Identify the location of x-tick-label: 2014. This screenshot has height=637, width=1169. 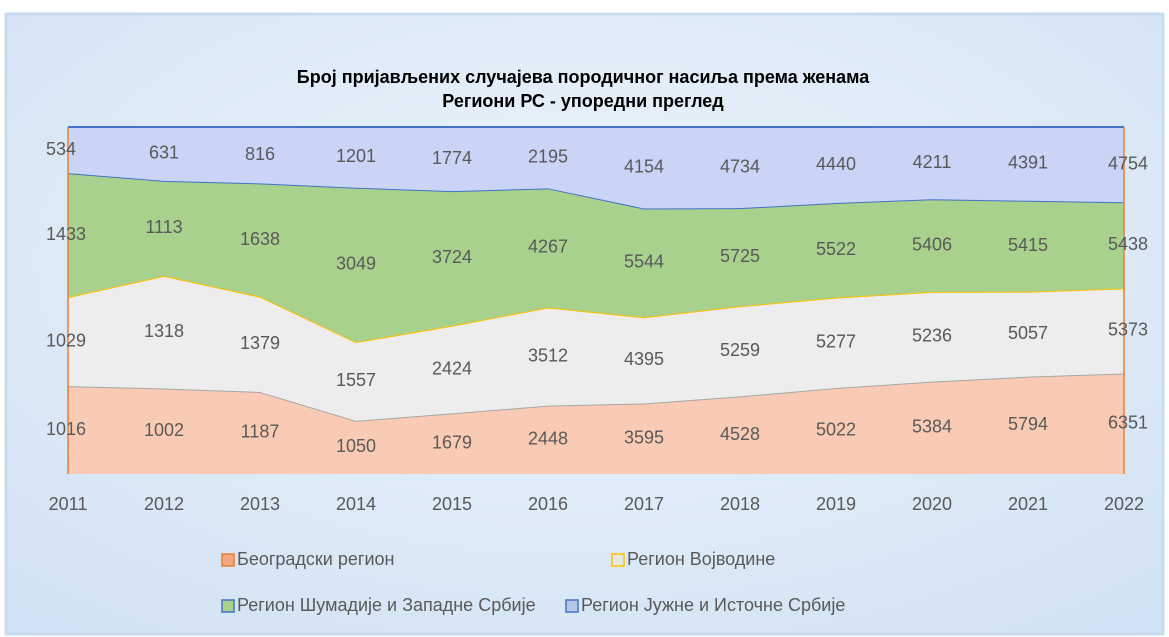
(356, 504).